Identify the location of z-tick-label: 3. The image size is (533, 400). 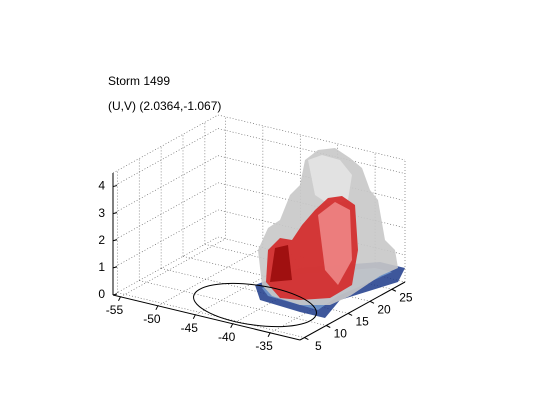
(101, 213).